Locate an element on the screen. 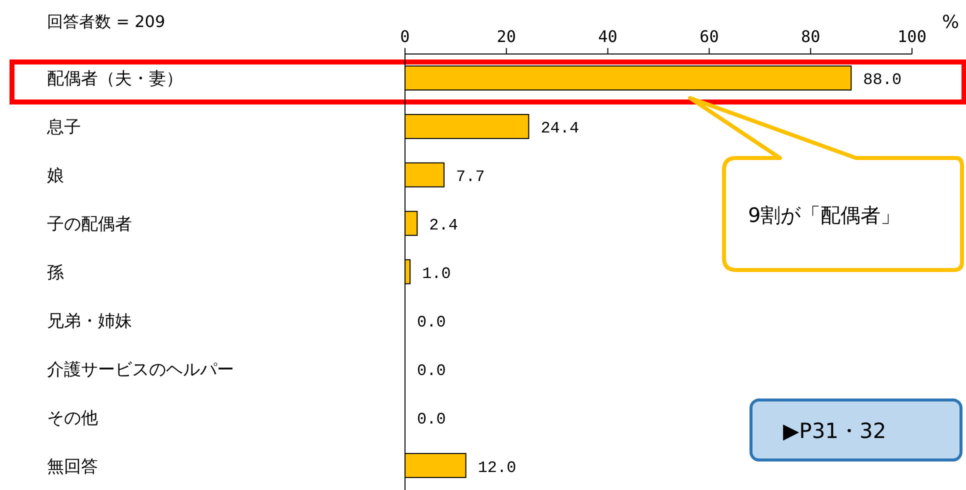 This screenshot has height=490, width=966. annotation: ▶P31・32 is located at coordinates (834, 431).